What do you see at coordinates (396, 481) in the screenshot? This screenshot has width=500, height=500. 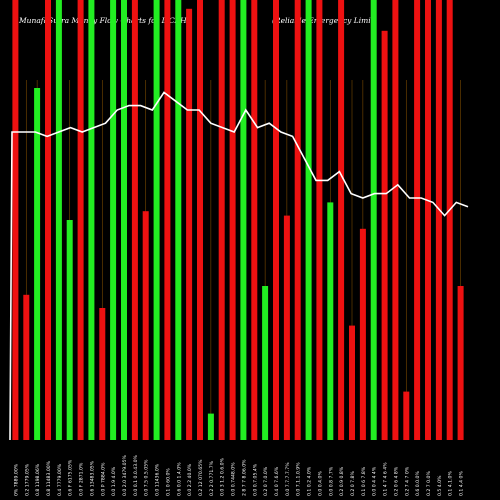 I see `x-tick-label: 0.2 0 6 4 8%` at bounding box center [396, 481].